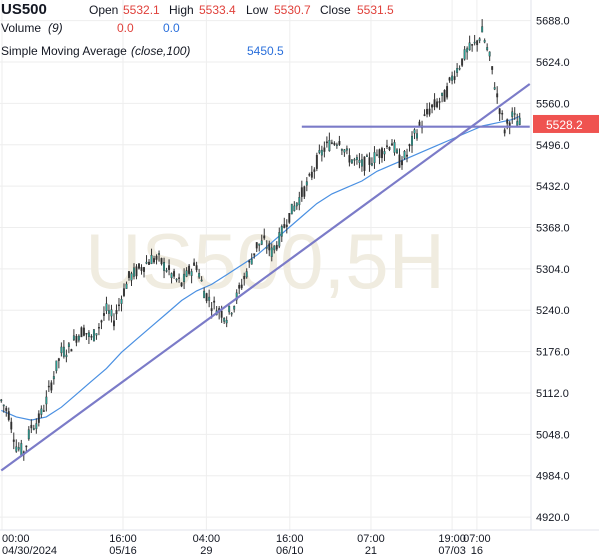 The height and width of the screenshot is (557, 599). I want to click on date-tick-label: 05/16, so click(123, 551).